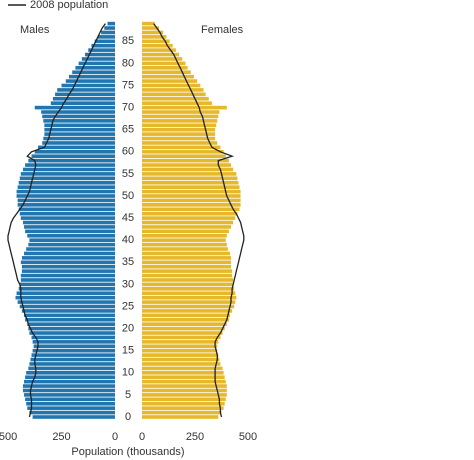 The height and width of the screenshot is (460, 474). Describe the element at coordinates (127, 452) in the screenshot. I see `x-axis-label: Population (thousands)` at that location.